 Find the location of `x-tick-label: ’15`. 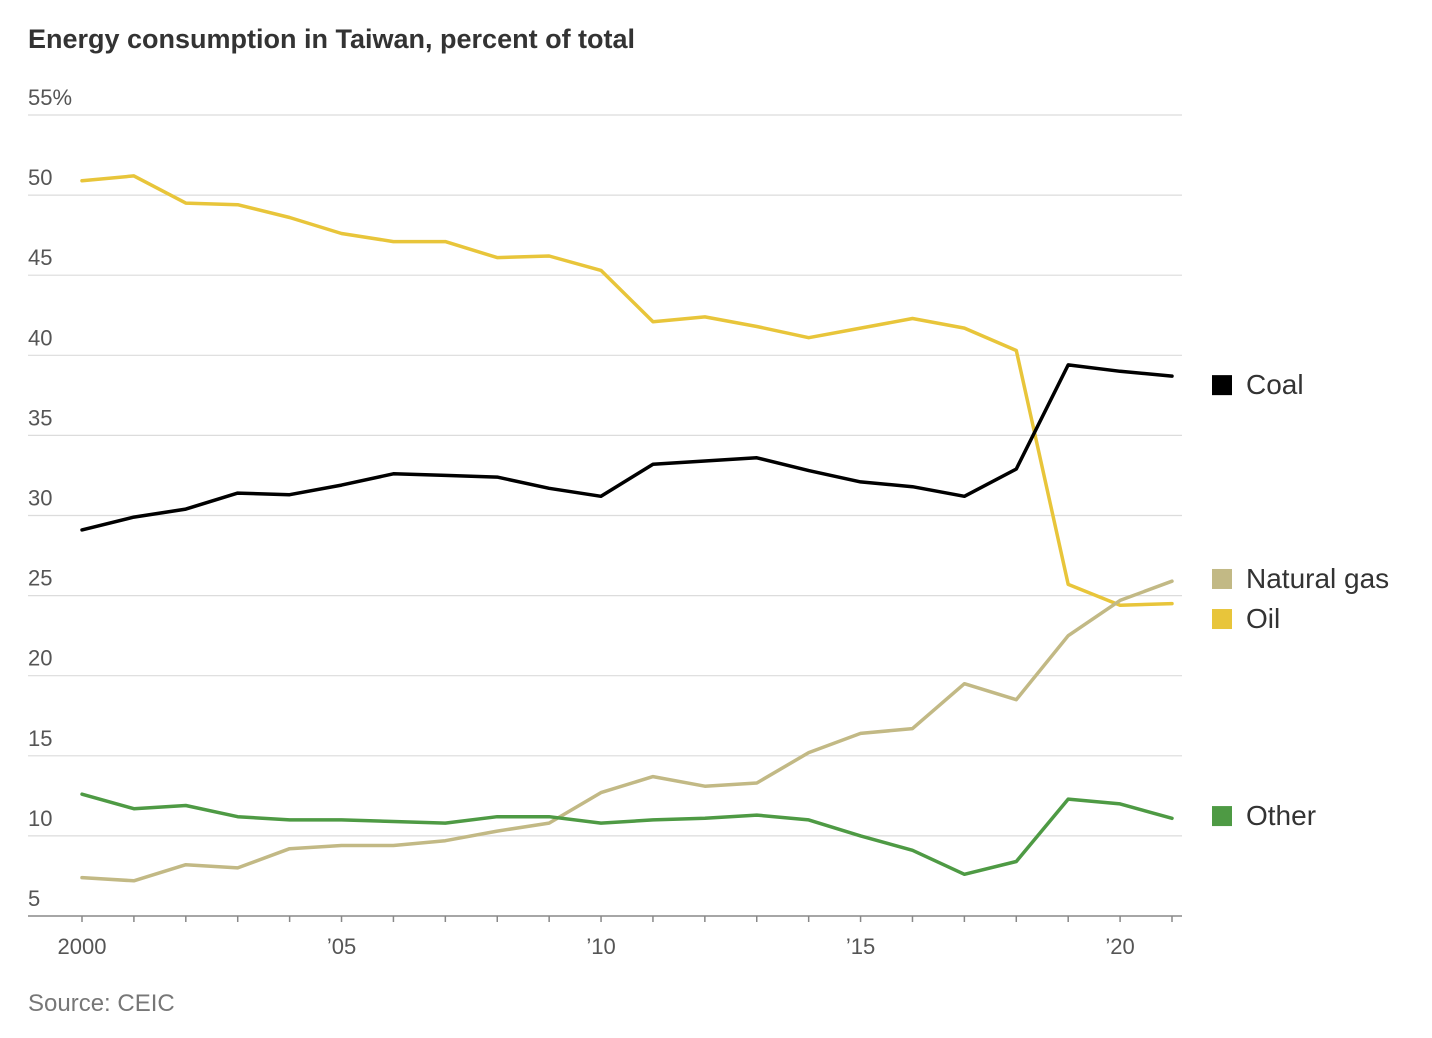

x-tick-label: ’15 is located at coordinates (860, 946).